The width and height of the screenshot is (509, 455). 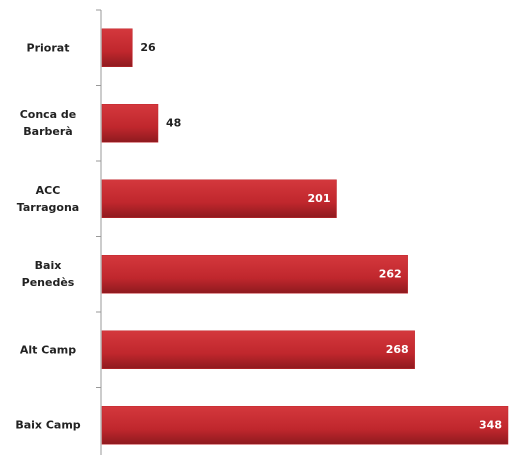 What do you see at coordinates (48, 123) in the screenshot?
I see `category-label: Conca de Barberà` at bounding box center [48, 123].